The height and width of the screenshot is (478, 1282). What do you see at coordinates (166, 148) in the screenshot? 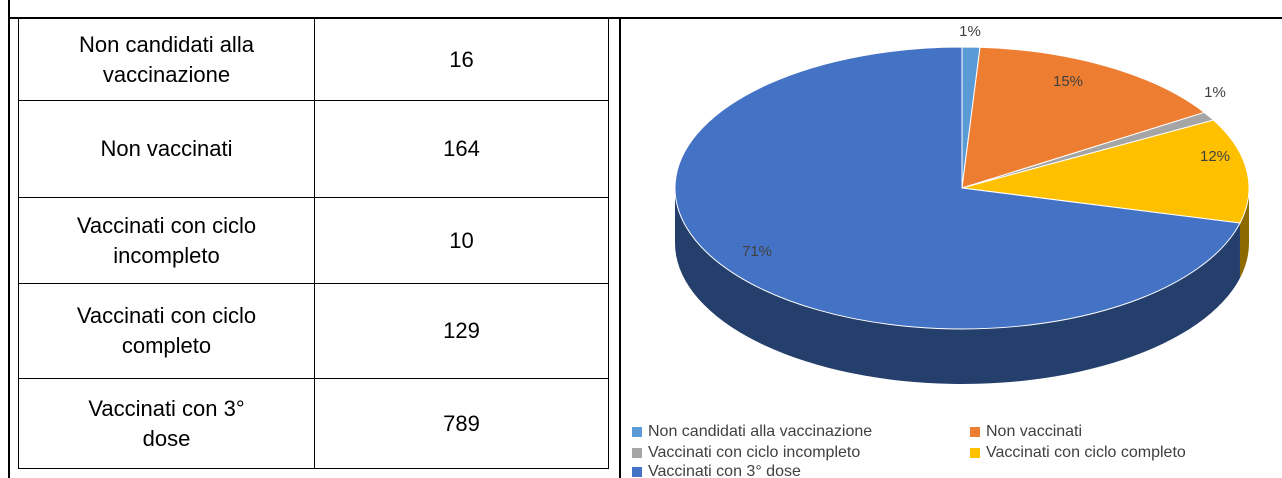
I see `cell-text: Non vaccinati` at bounding box center [166, 148].